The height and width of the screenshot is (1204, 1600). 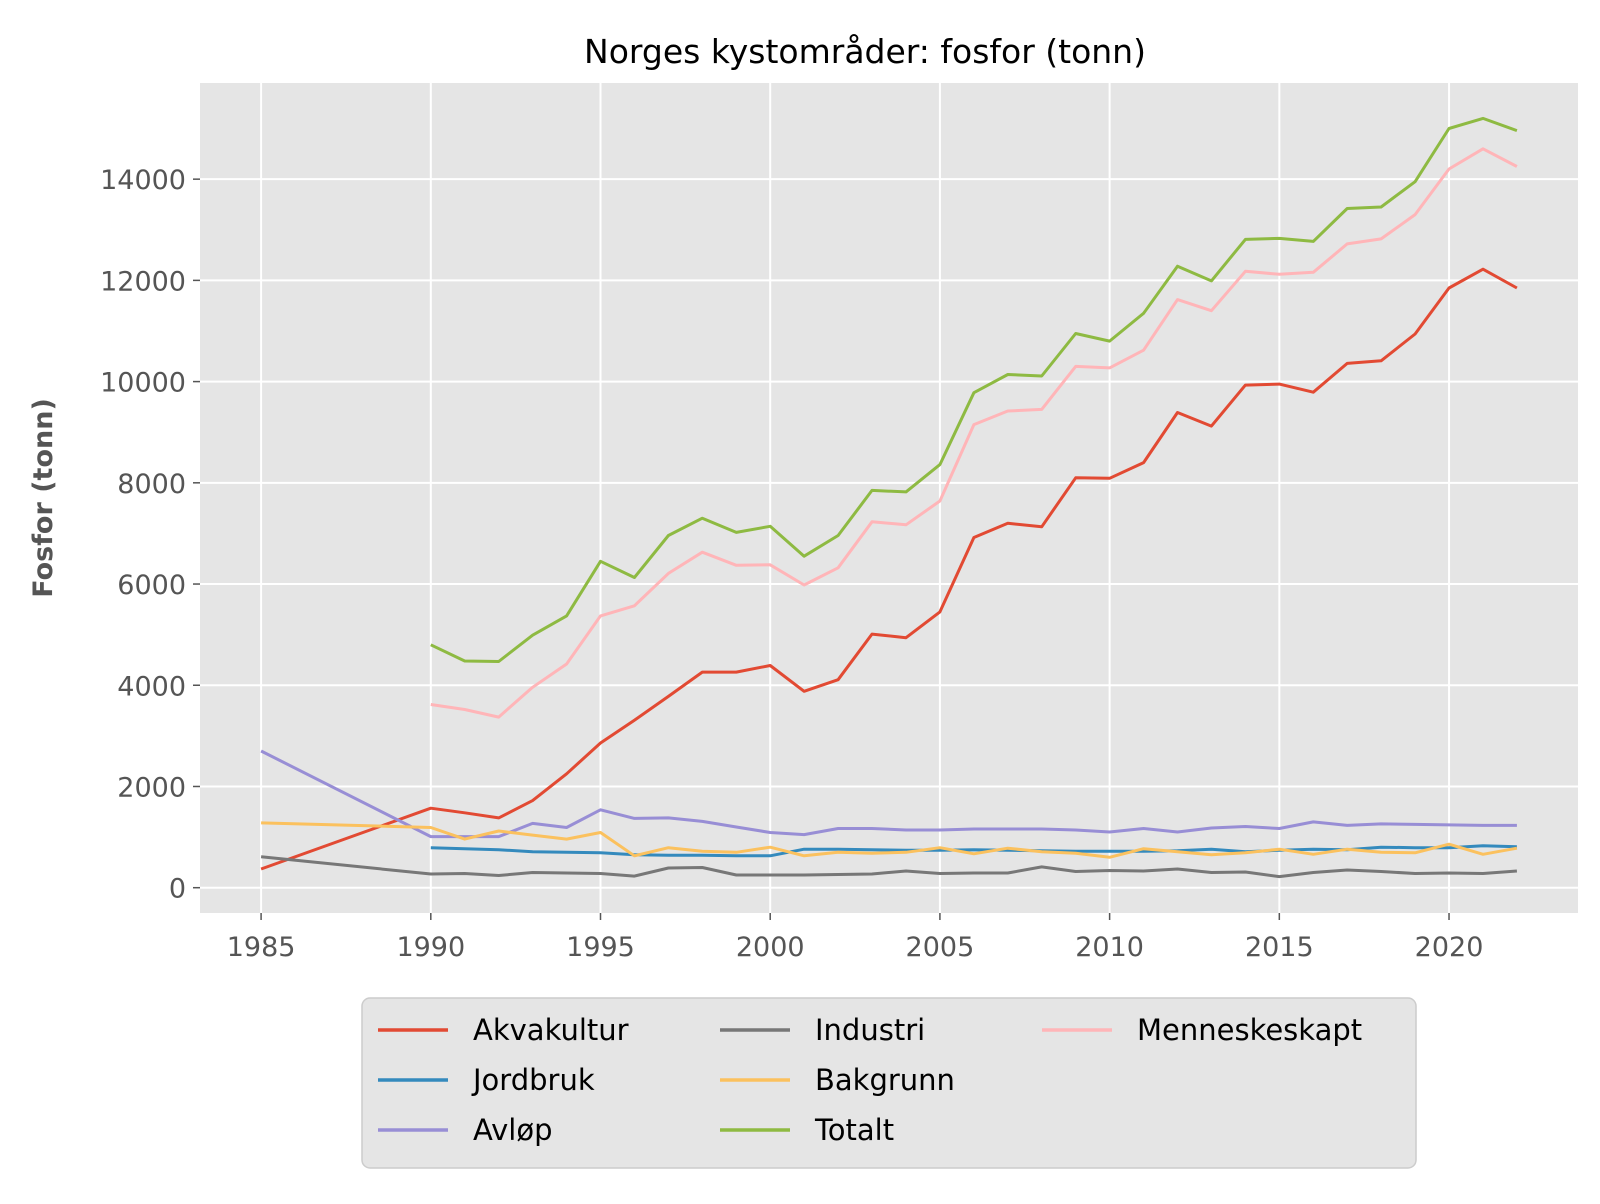 I want to click on y-tick-label: 0, so click(x=177, y=889).